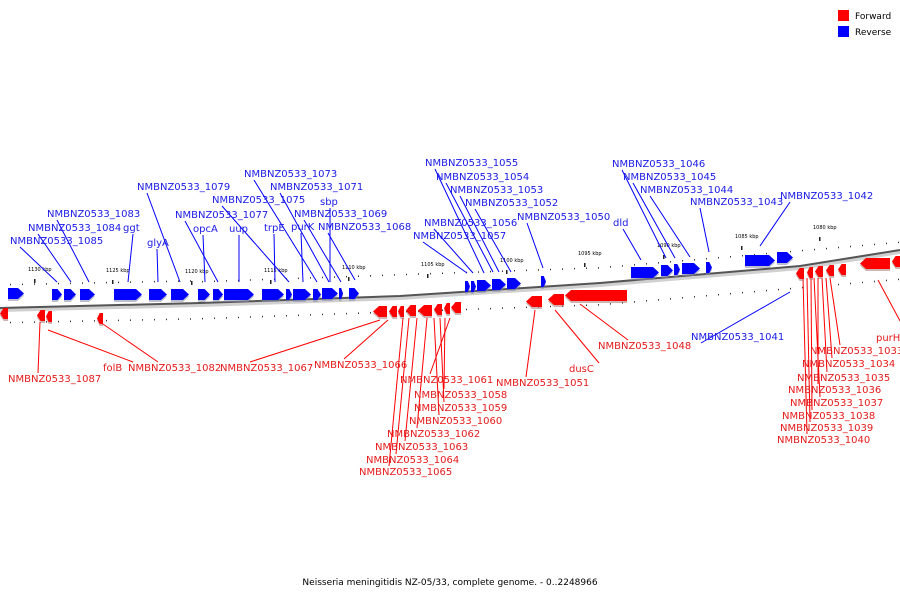  Describe the element at coordinates (112, 368) in the screenshot. I see `forward-gene-label: folB` at that location.